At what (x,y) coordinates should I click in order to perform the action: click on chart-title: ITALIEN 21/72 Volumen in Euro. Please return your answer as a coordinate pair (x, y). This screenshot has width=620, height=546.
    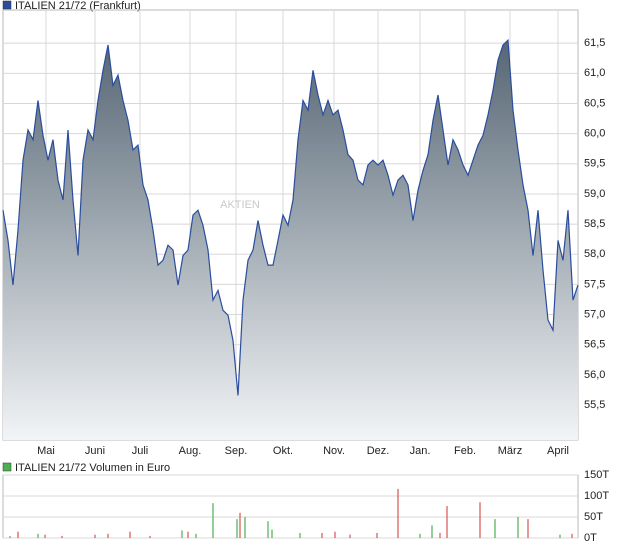
    Looking at the image, I should click on (92, 468).